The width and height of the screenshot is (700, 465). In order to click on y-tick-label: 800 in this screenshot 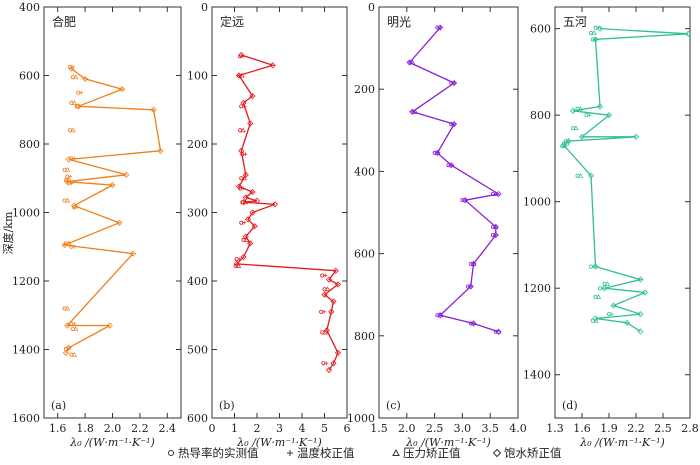, I will do `click(540, 115)`.